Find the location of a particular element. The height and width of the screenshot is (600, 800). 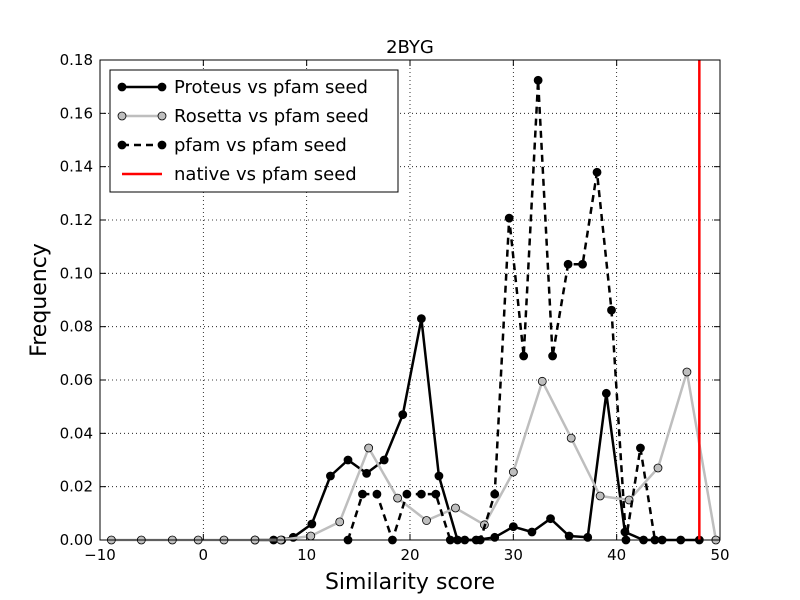

y-tick-label: 0.16 is located at coordinates (76, 113).